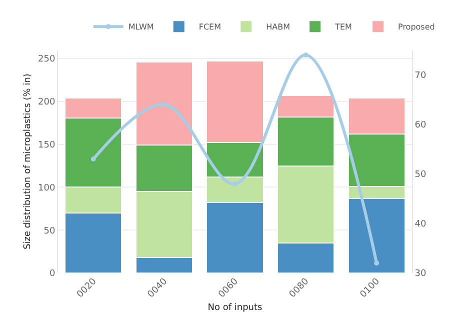 The width and height of the screenshot is (452, 331). What do you see at coordinates (416, 27) in the screenshot?
I see `legend-label: Proposed` at bounding box center [416, 27].